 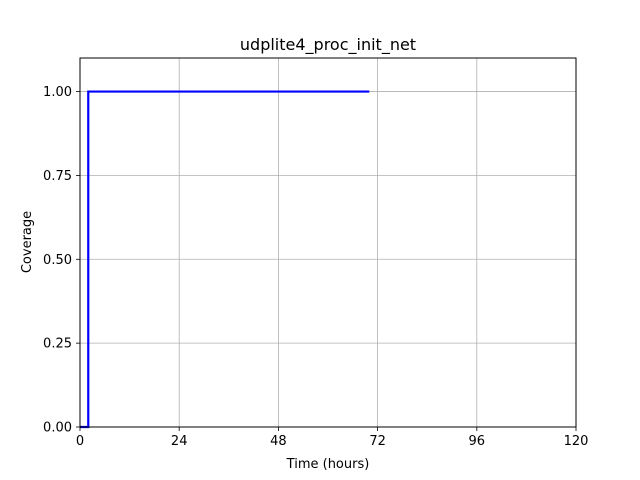 I want to click on y-axis-ticks: 0.00 0.25 0.50 0.75 1.00, so click(x=61, y=260).